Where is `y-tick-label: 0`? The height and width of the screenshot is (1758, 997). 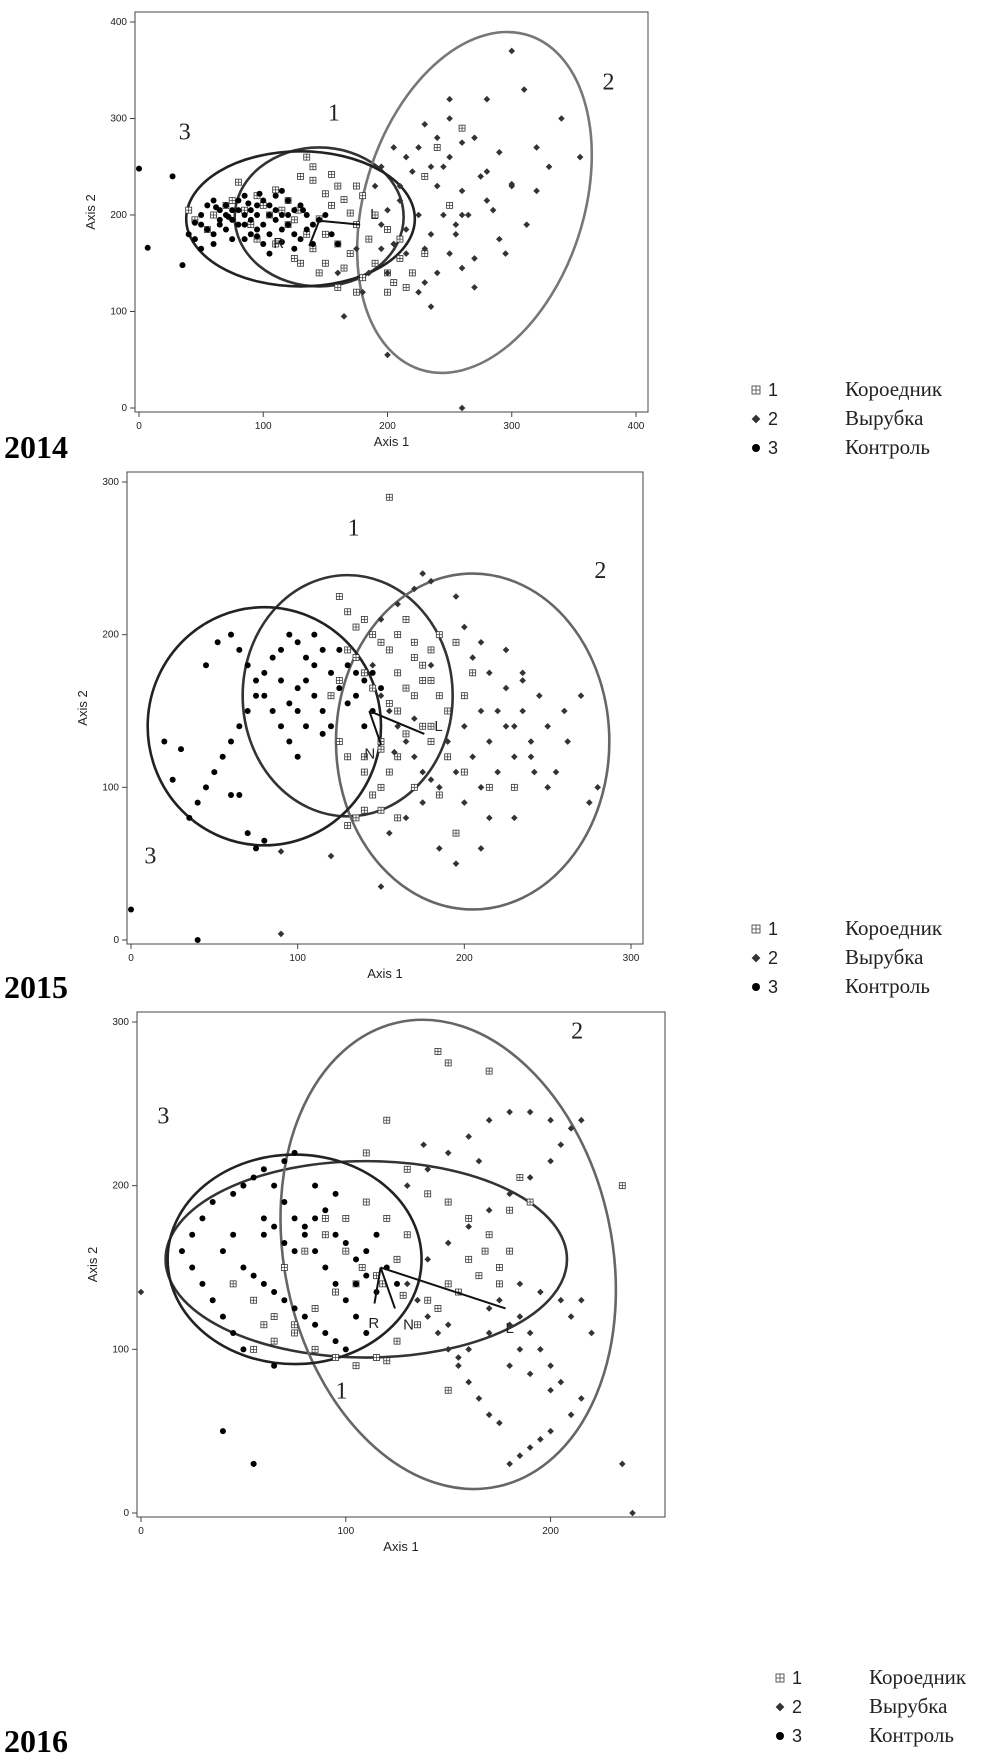 y-tick-label: 0 is located at coordinates (124, 408).